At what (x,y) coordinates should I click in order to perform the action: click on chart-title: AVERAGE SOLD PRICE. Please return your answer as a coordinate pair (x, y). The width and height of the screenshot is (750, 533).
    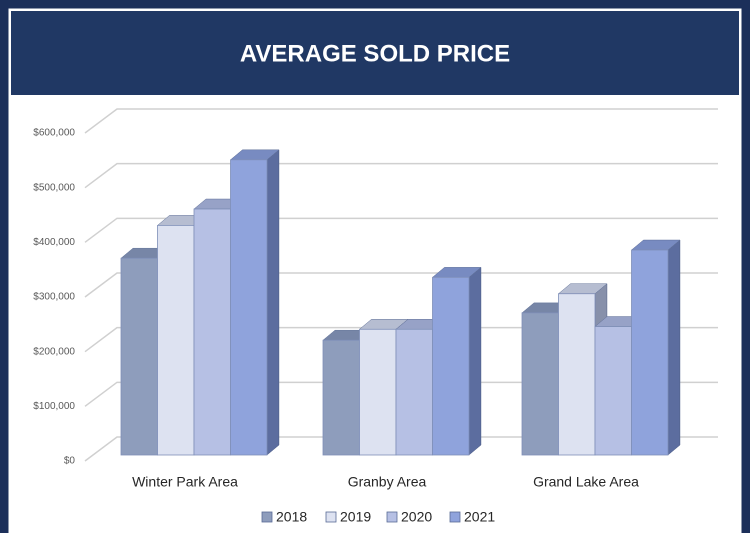
    Looking at the image, I should click on (375, 53).